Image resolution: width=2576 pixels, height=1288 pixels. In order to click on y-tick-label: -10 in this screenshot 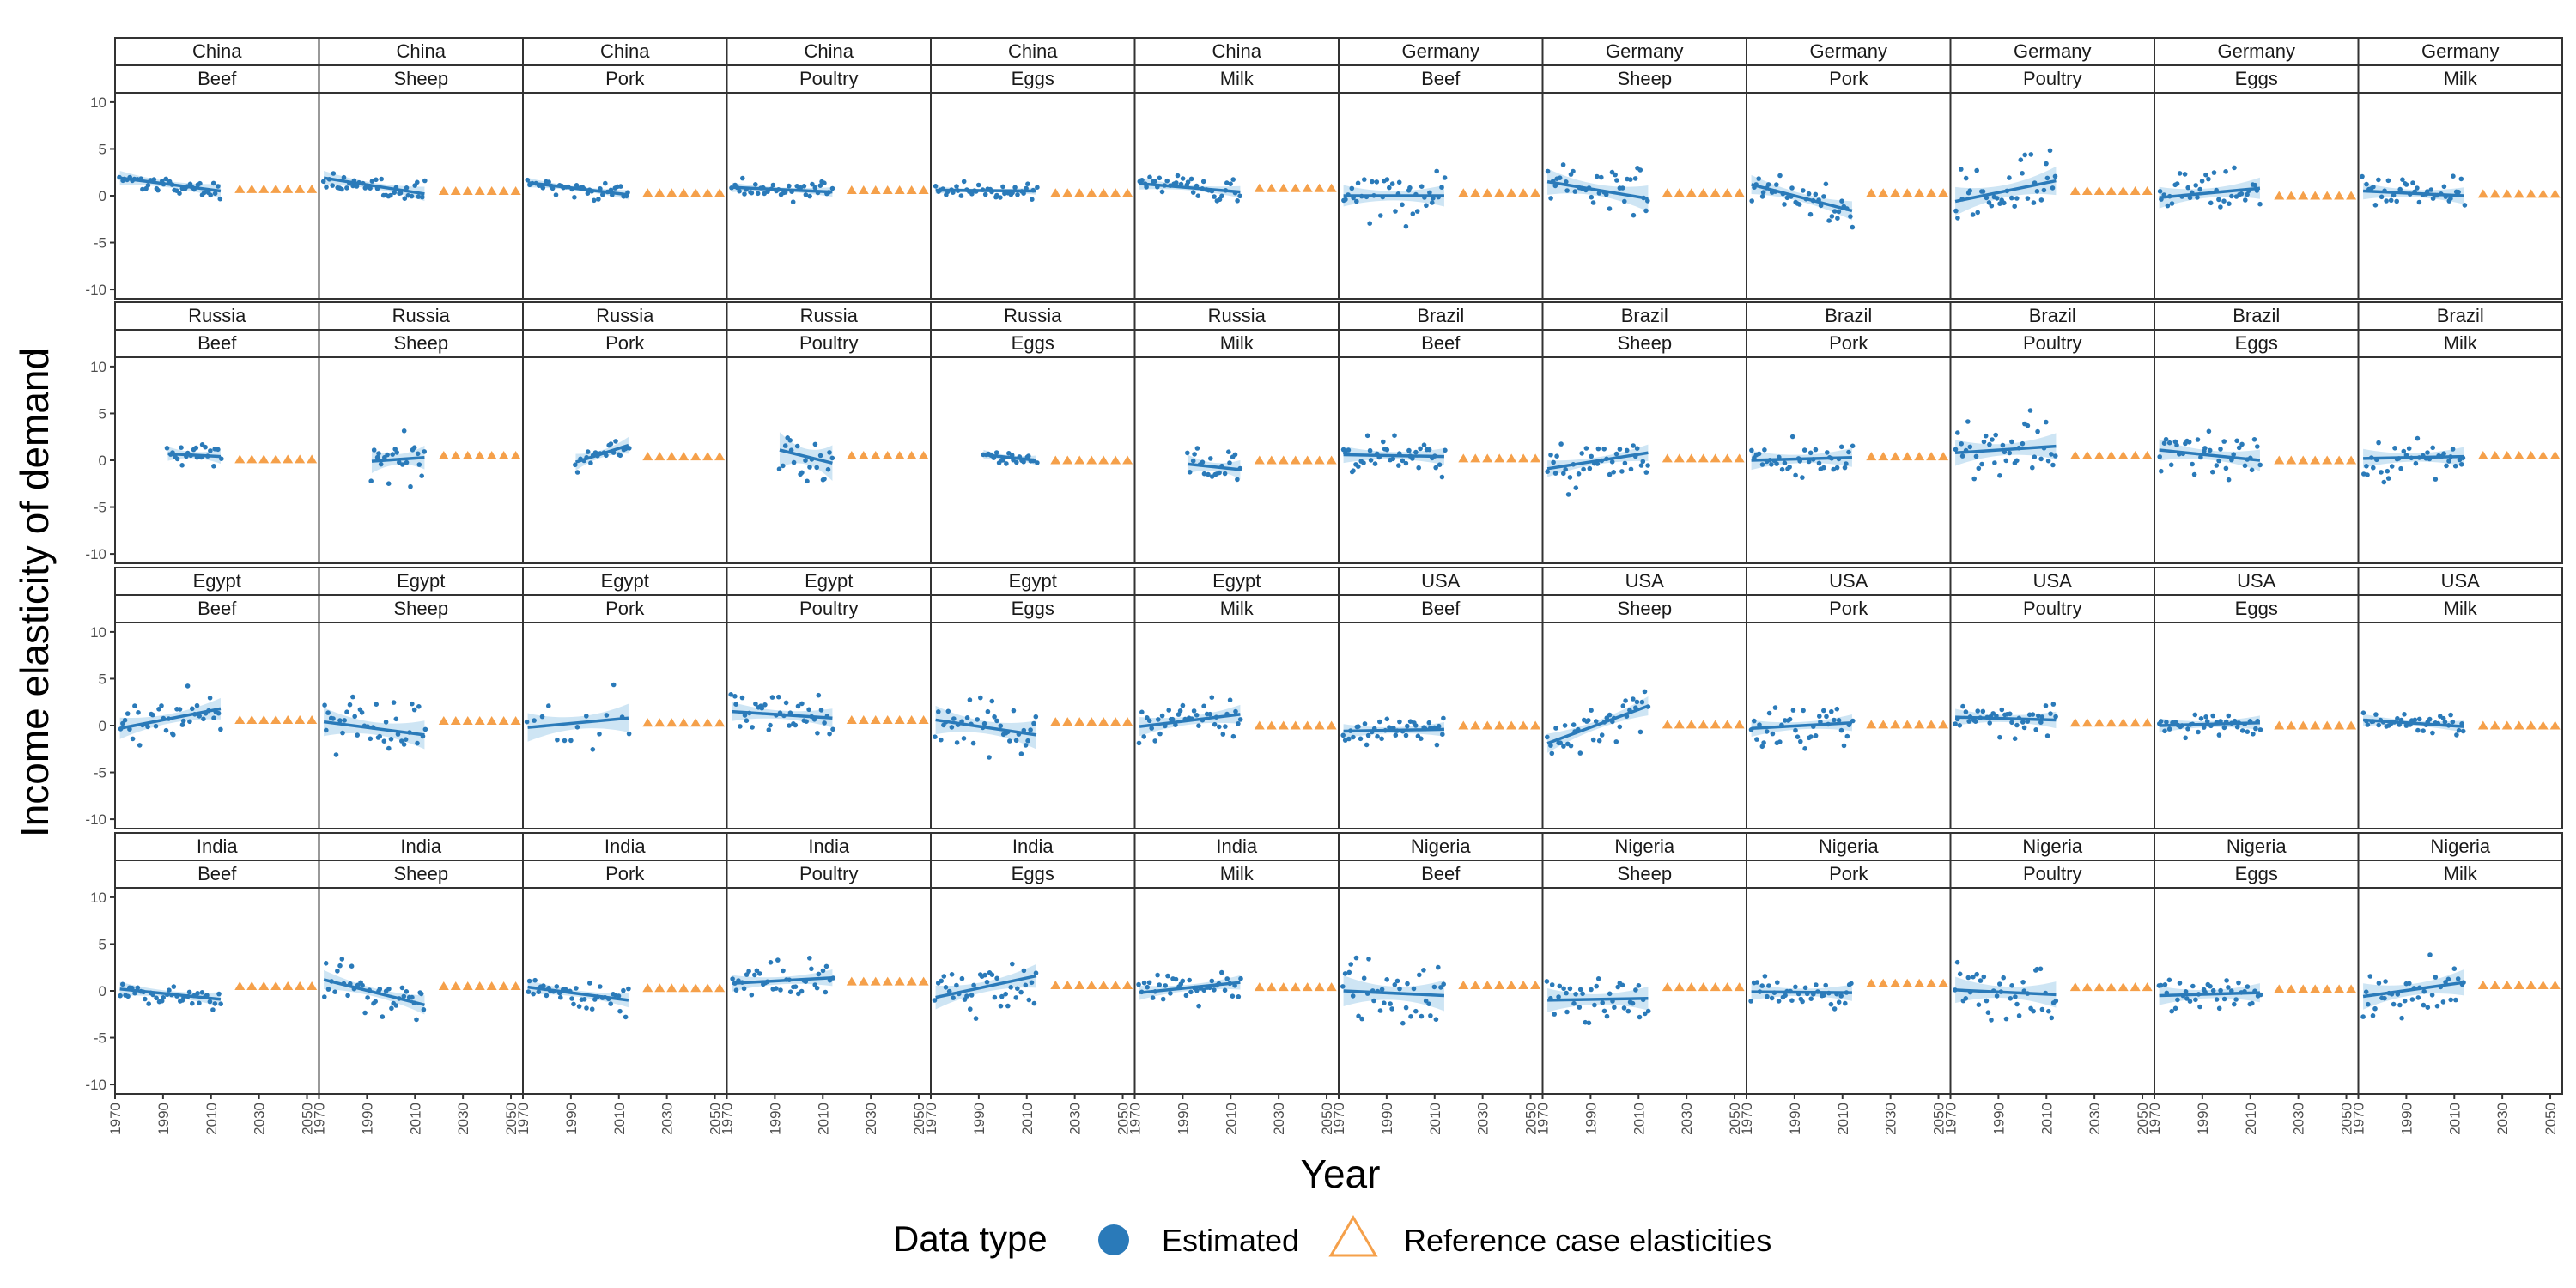, I will do `click(96, 554)`.